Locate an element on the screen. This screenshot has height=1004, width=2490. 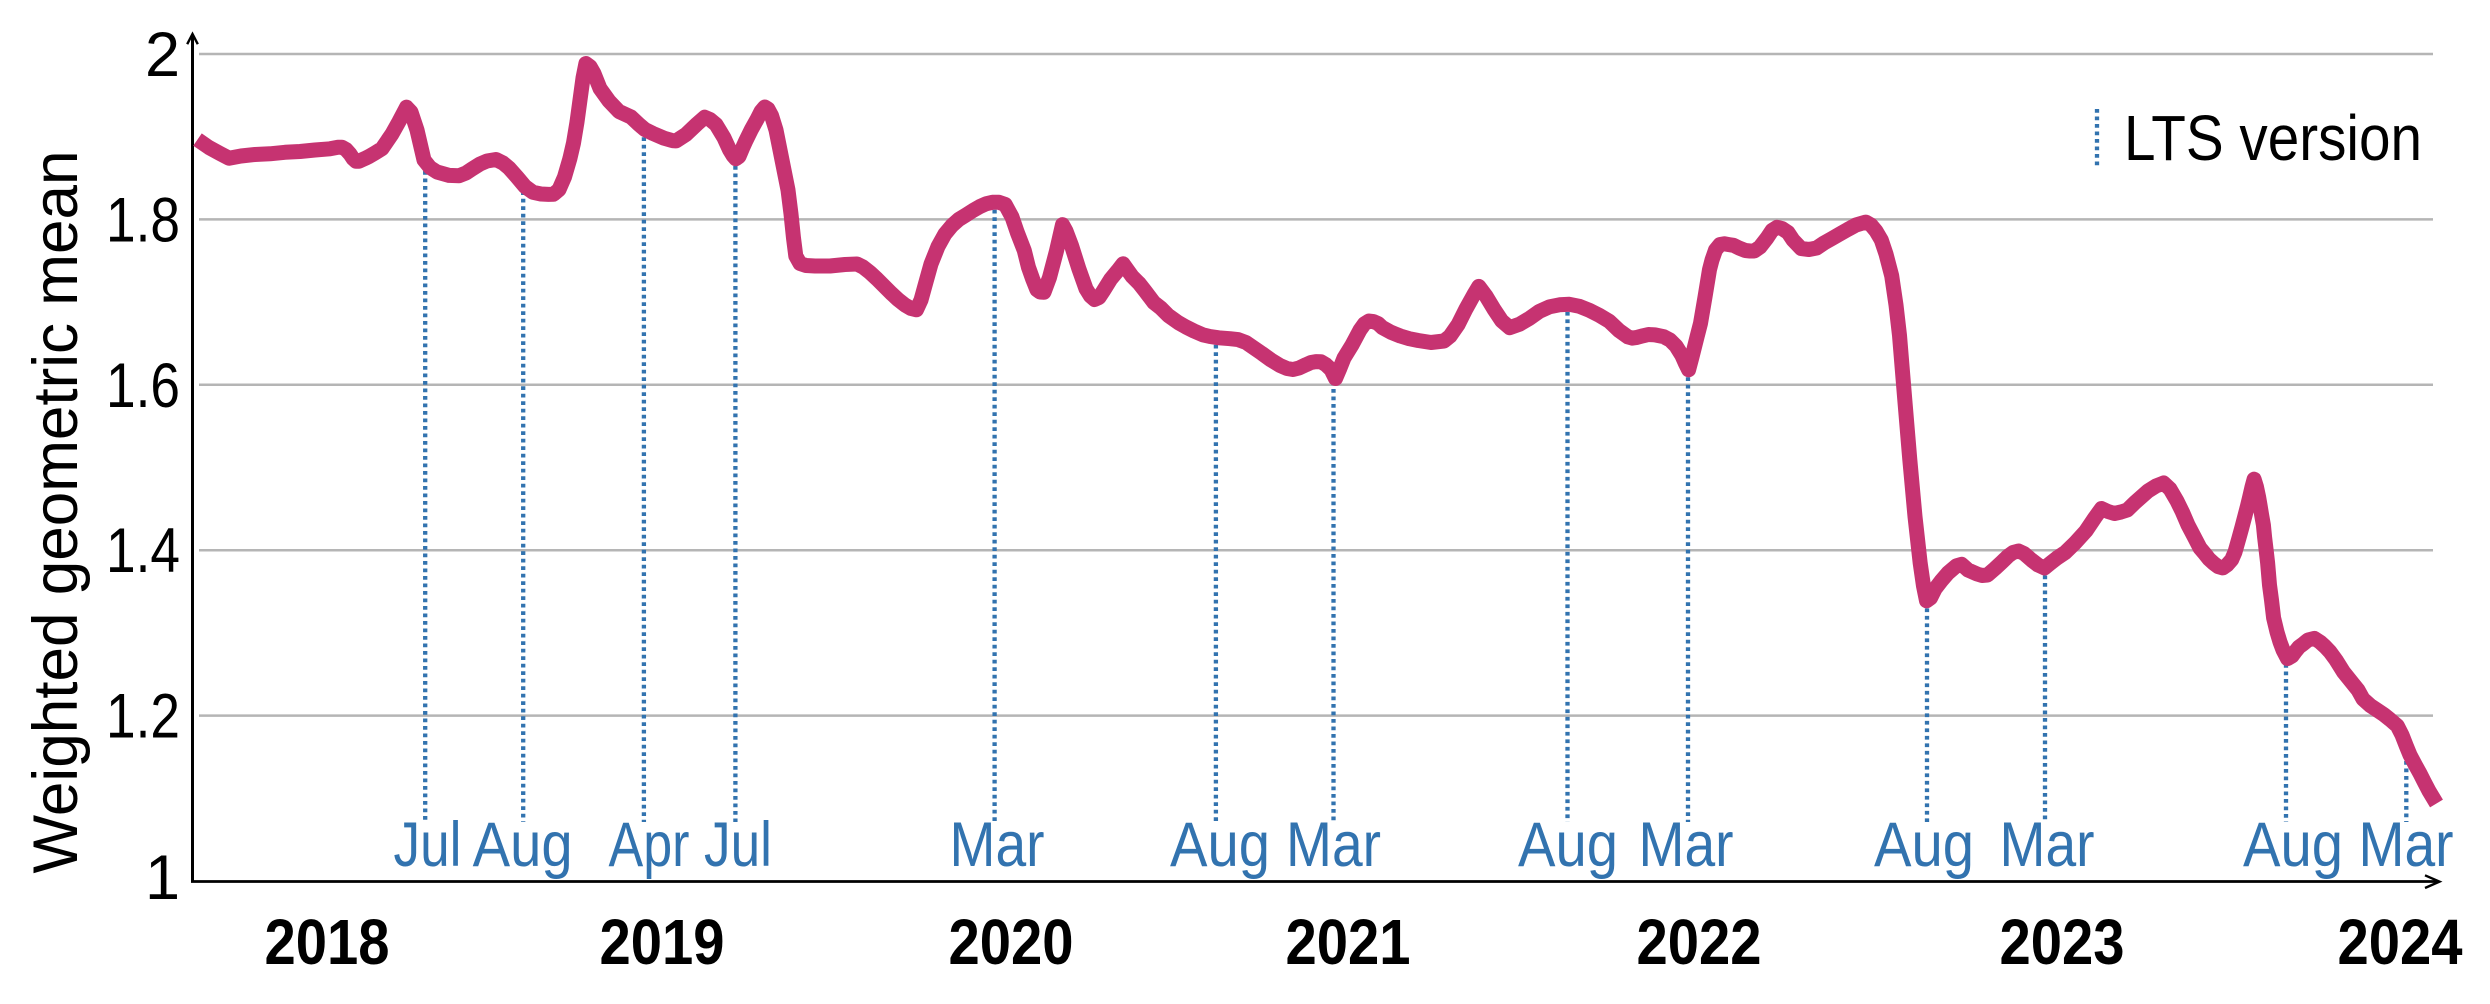
svg-text: 1 is located at coordinates (162, 878).